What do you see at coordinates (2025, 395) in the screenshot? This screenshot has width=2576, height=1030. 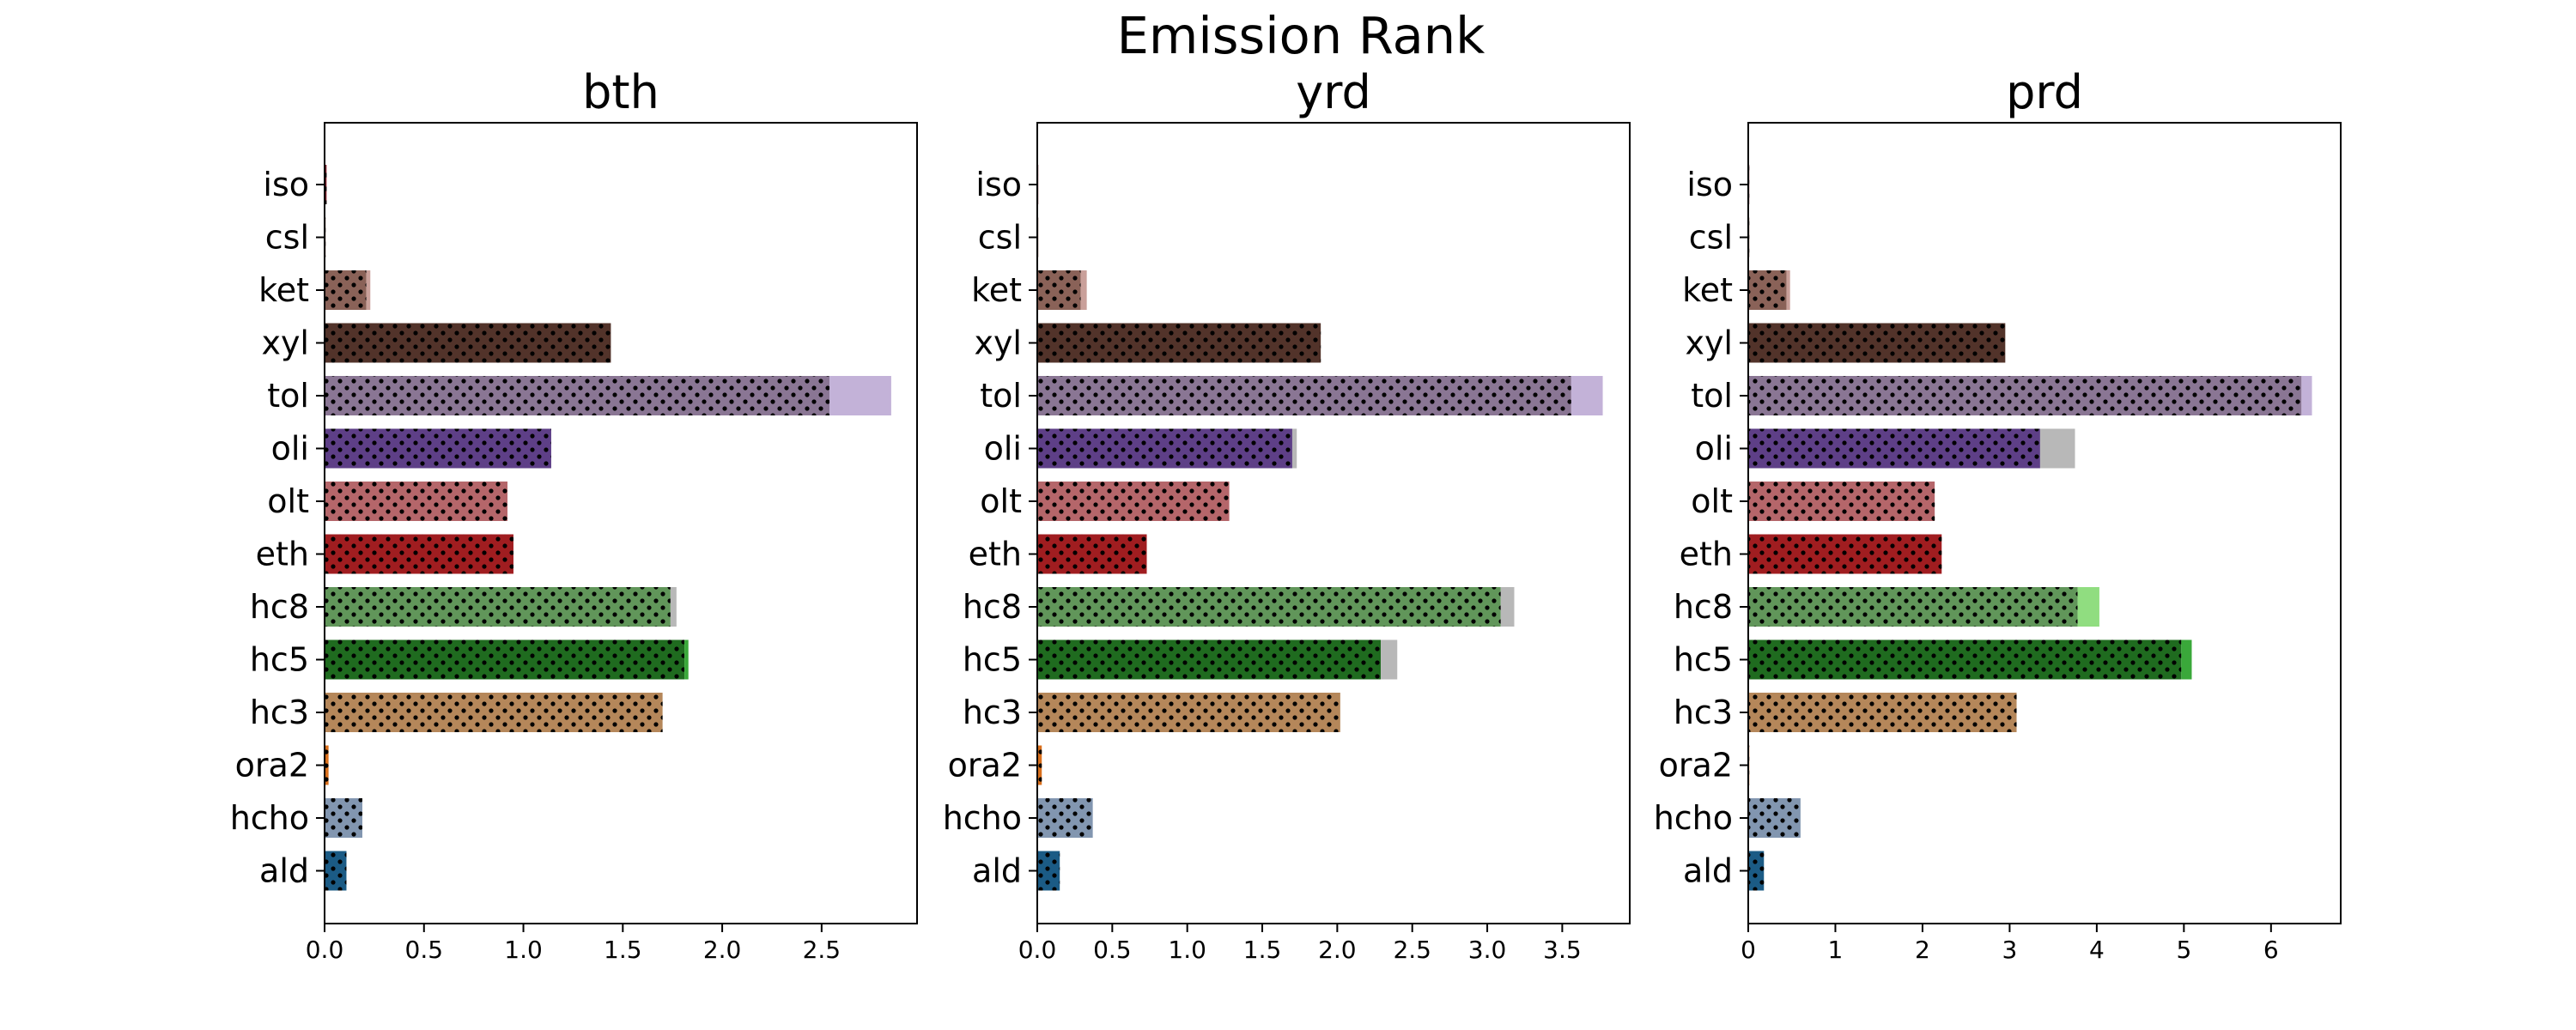 I see `bar-hatch-prd-tol` at bounding box center [2025, 395].